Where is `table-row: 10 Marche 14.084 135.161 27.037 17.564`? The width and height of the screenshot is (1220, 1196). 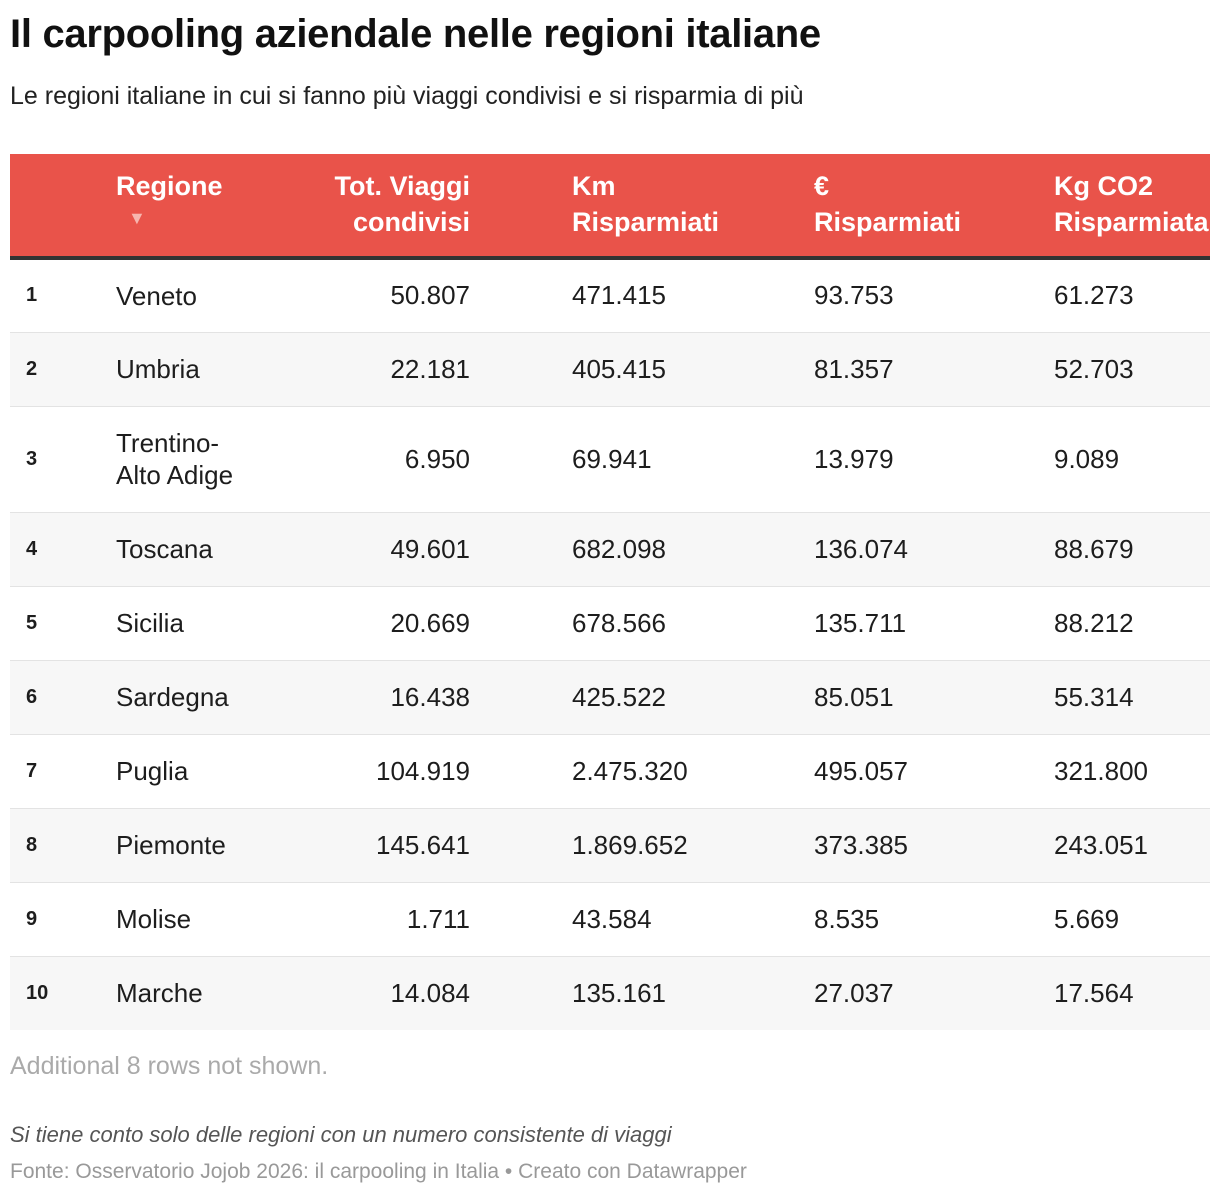 table-row: 10 Marche 14.084 135.161 27.037 17.564 is located at coordinates (610, 993).